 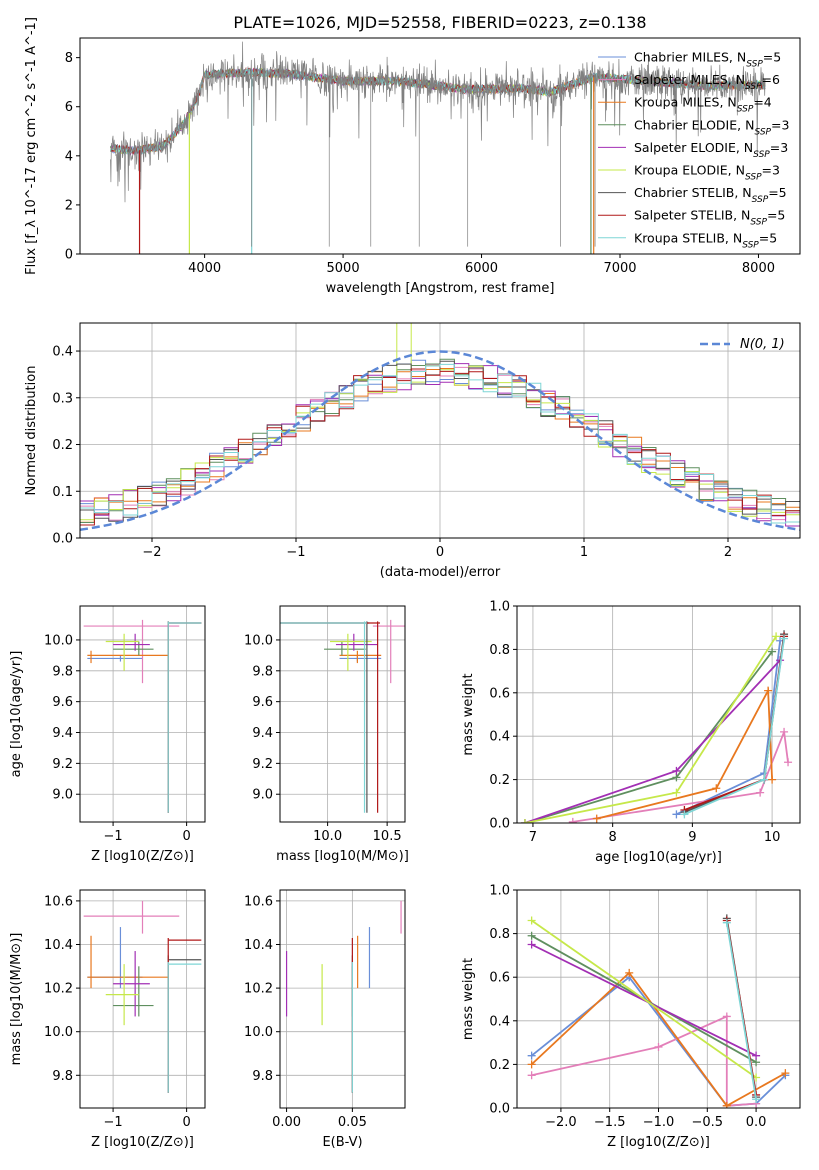 What do you see at coordinates (58, 901) in the screenshot?
I see `mass_vs_Z-ytick-label: 10.6` at bounding box center [58, 901].